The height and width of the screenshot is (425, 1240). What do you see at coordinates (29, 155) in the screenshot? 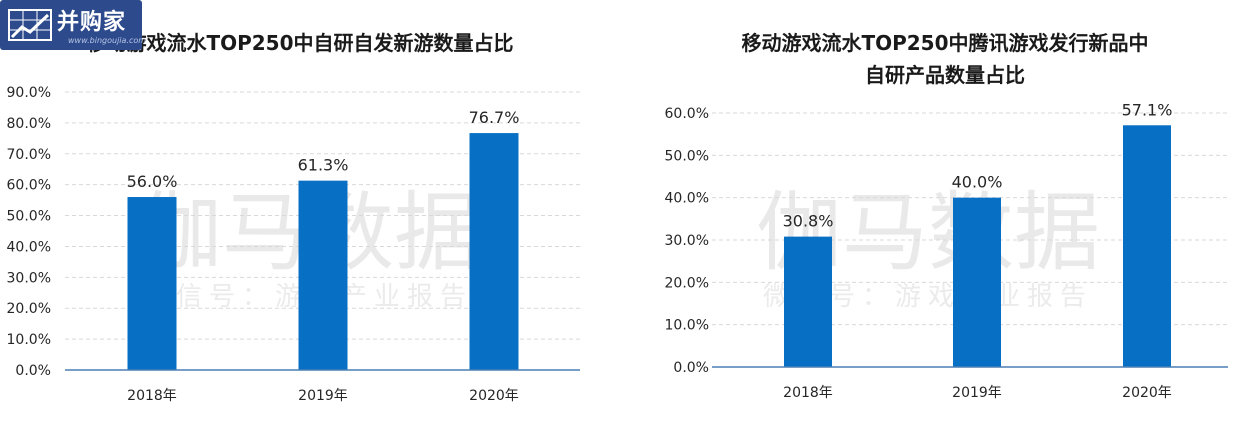
I see `y-tick-label: 70.0%` at bounding box center [29, 155].